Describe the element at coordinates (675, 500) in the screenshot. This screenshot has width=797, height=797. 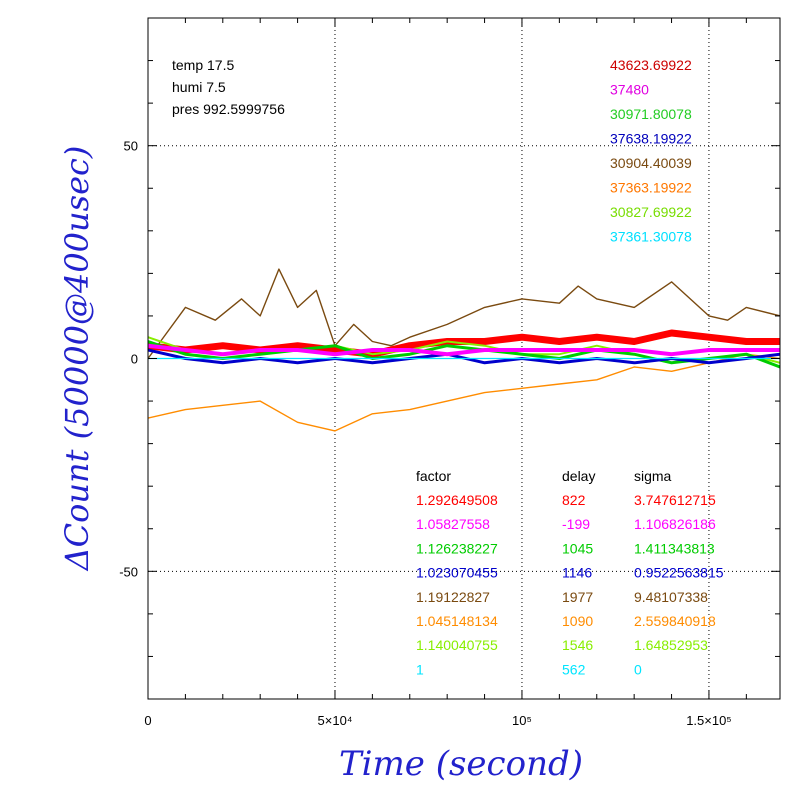
I see `stats-cell: 3.747612715` at that location.